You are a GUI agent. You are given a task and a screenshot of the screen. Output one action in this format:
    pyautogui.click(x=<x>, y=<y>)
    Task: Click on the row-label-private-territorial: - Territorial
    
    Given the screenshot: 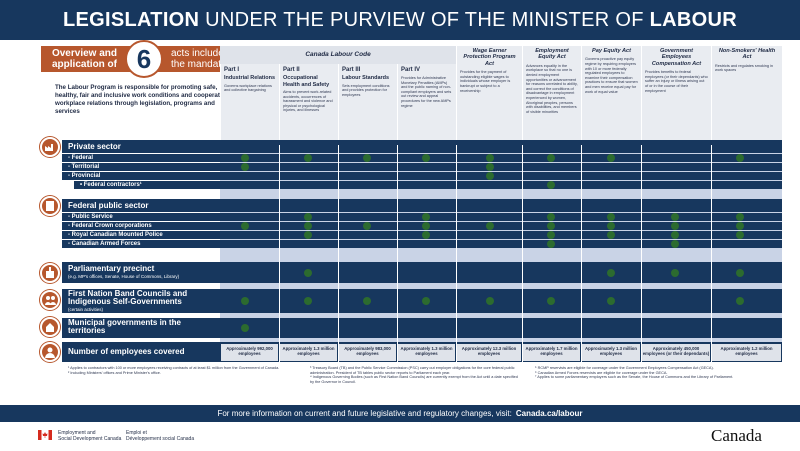 What is the action you would take?
    pyautogui.click(x=84, y=167)
    